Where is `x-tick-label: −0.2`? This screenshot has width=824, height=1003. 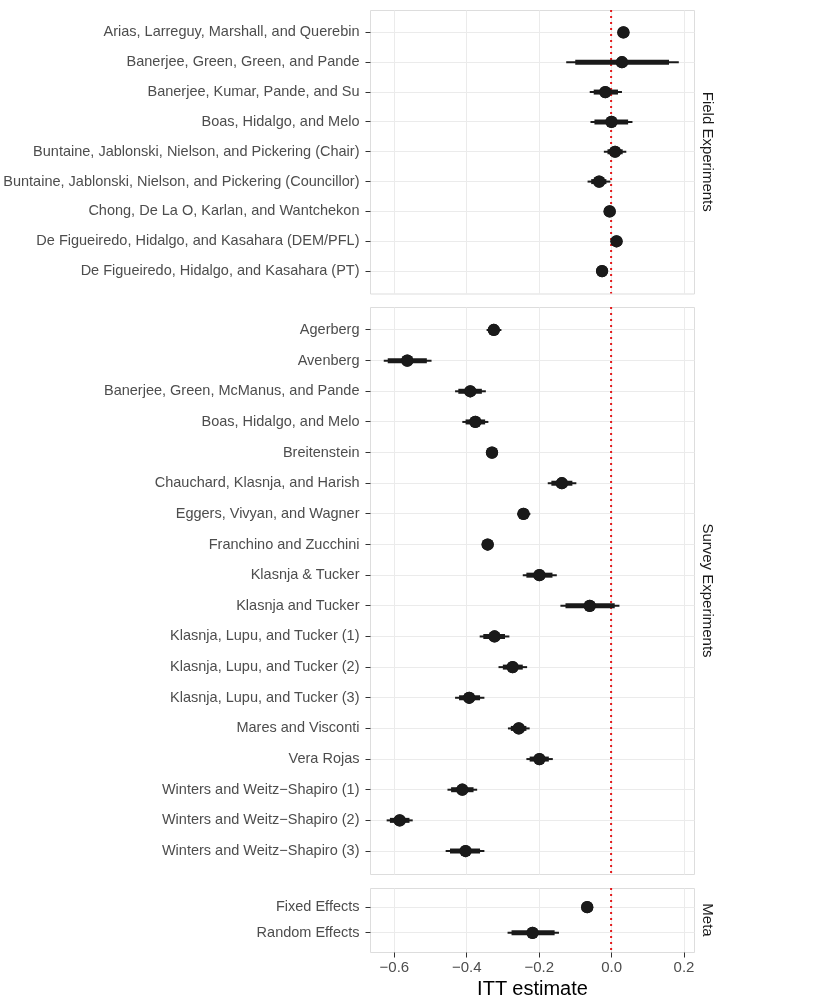 x-tick-label: −0.2 is located at coordinates (539, 966).